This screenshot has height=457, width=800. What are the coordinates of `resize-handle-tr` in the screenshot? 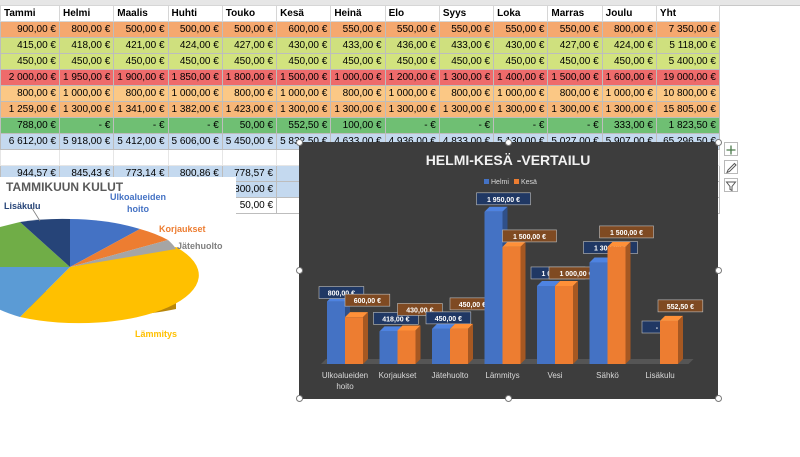 It's located at (718, 142).